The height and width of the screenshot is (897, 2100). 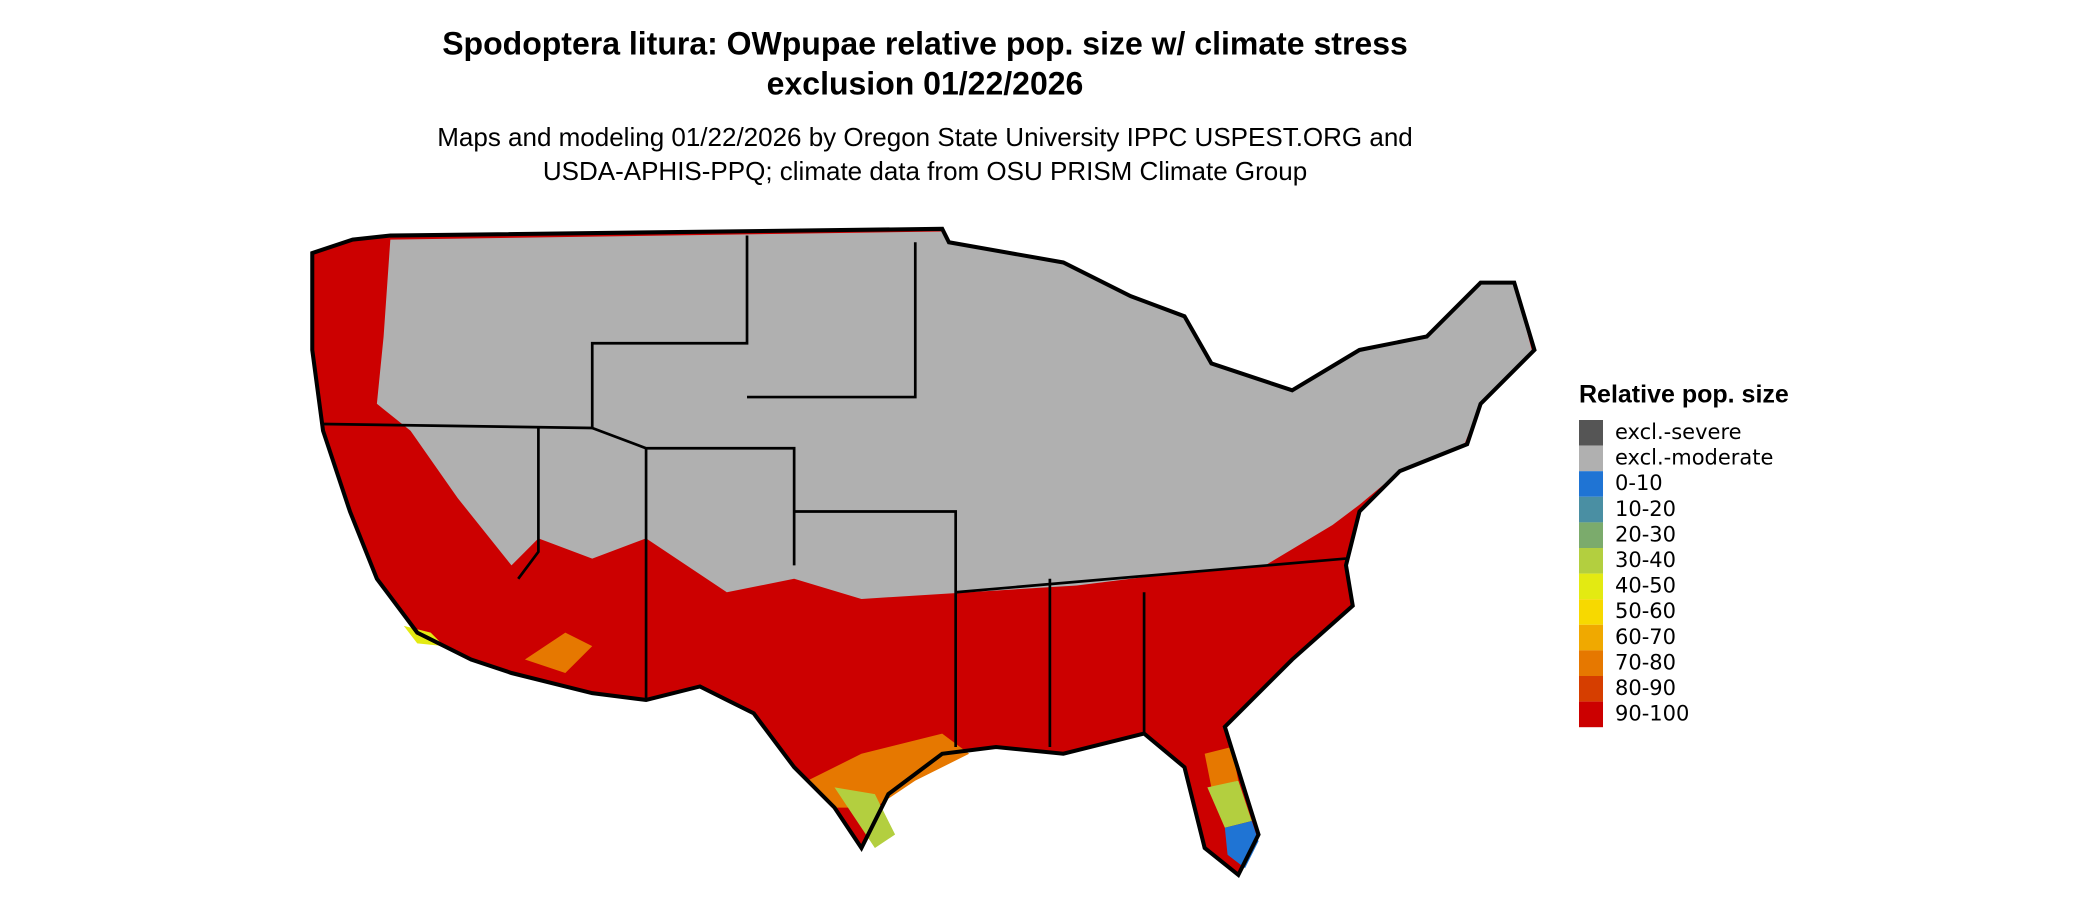 I want to click on legend-label: 50-60, so click(x=1645, y=611).